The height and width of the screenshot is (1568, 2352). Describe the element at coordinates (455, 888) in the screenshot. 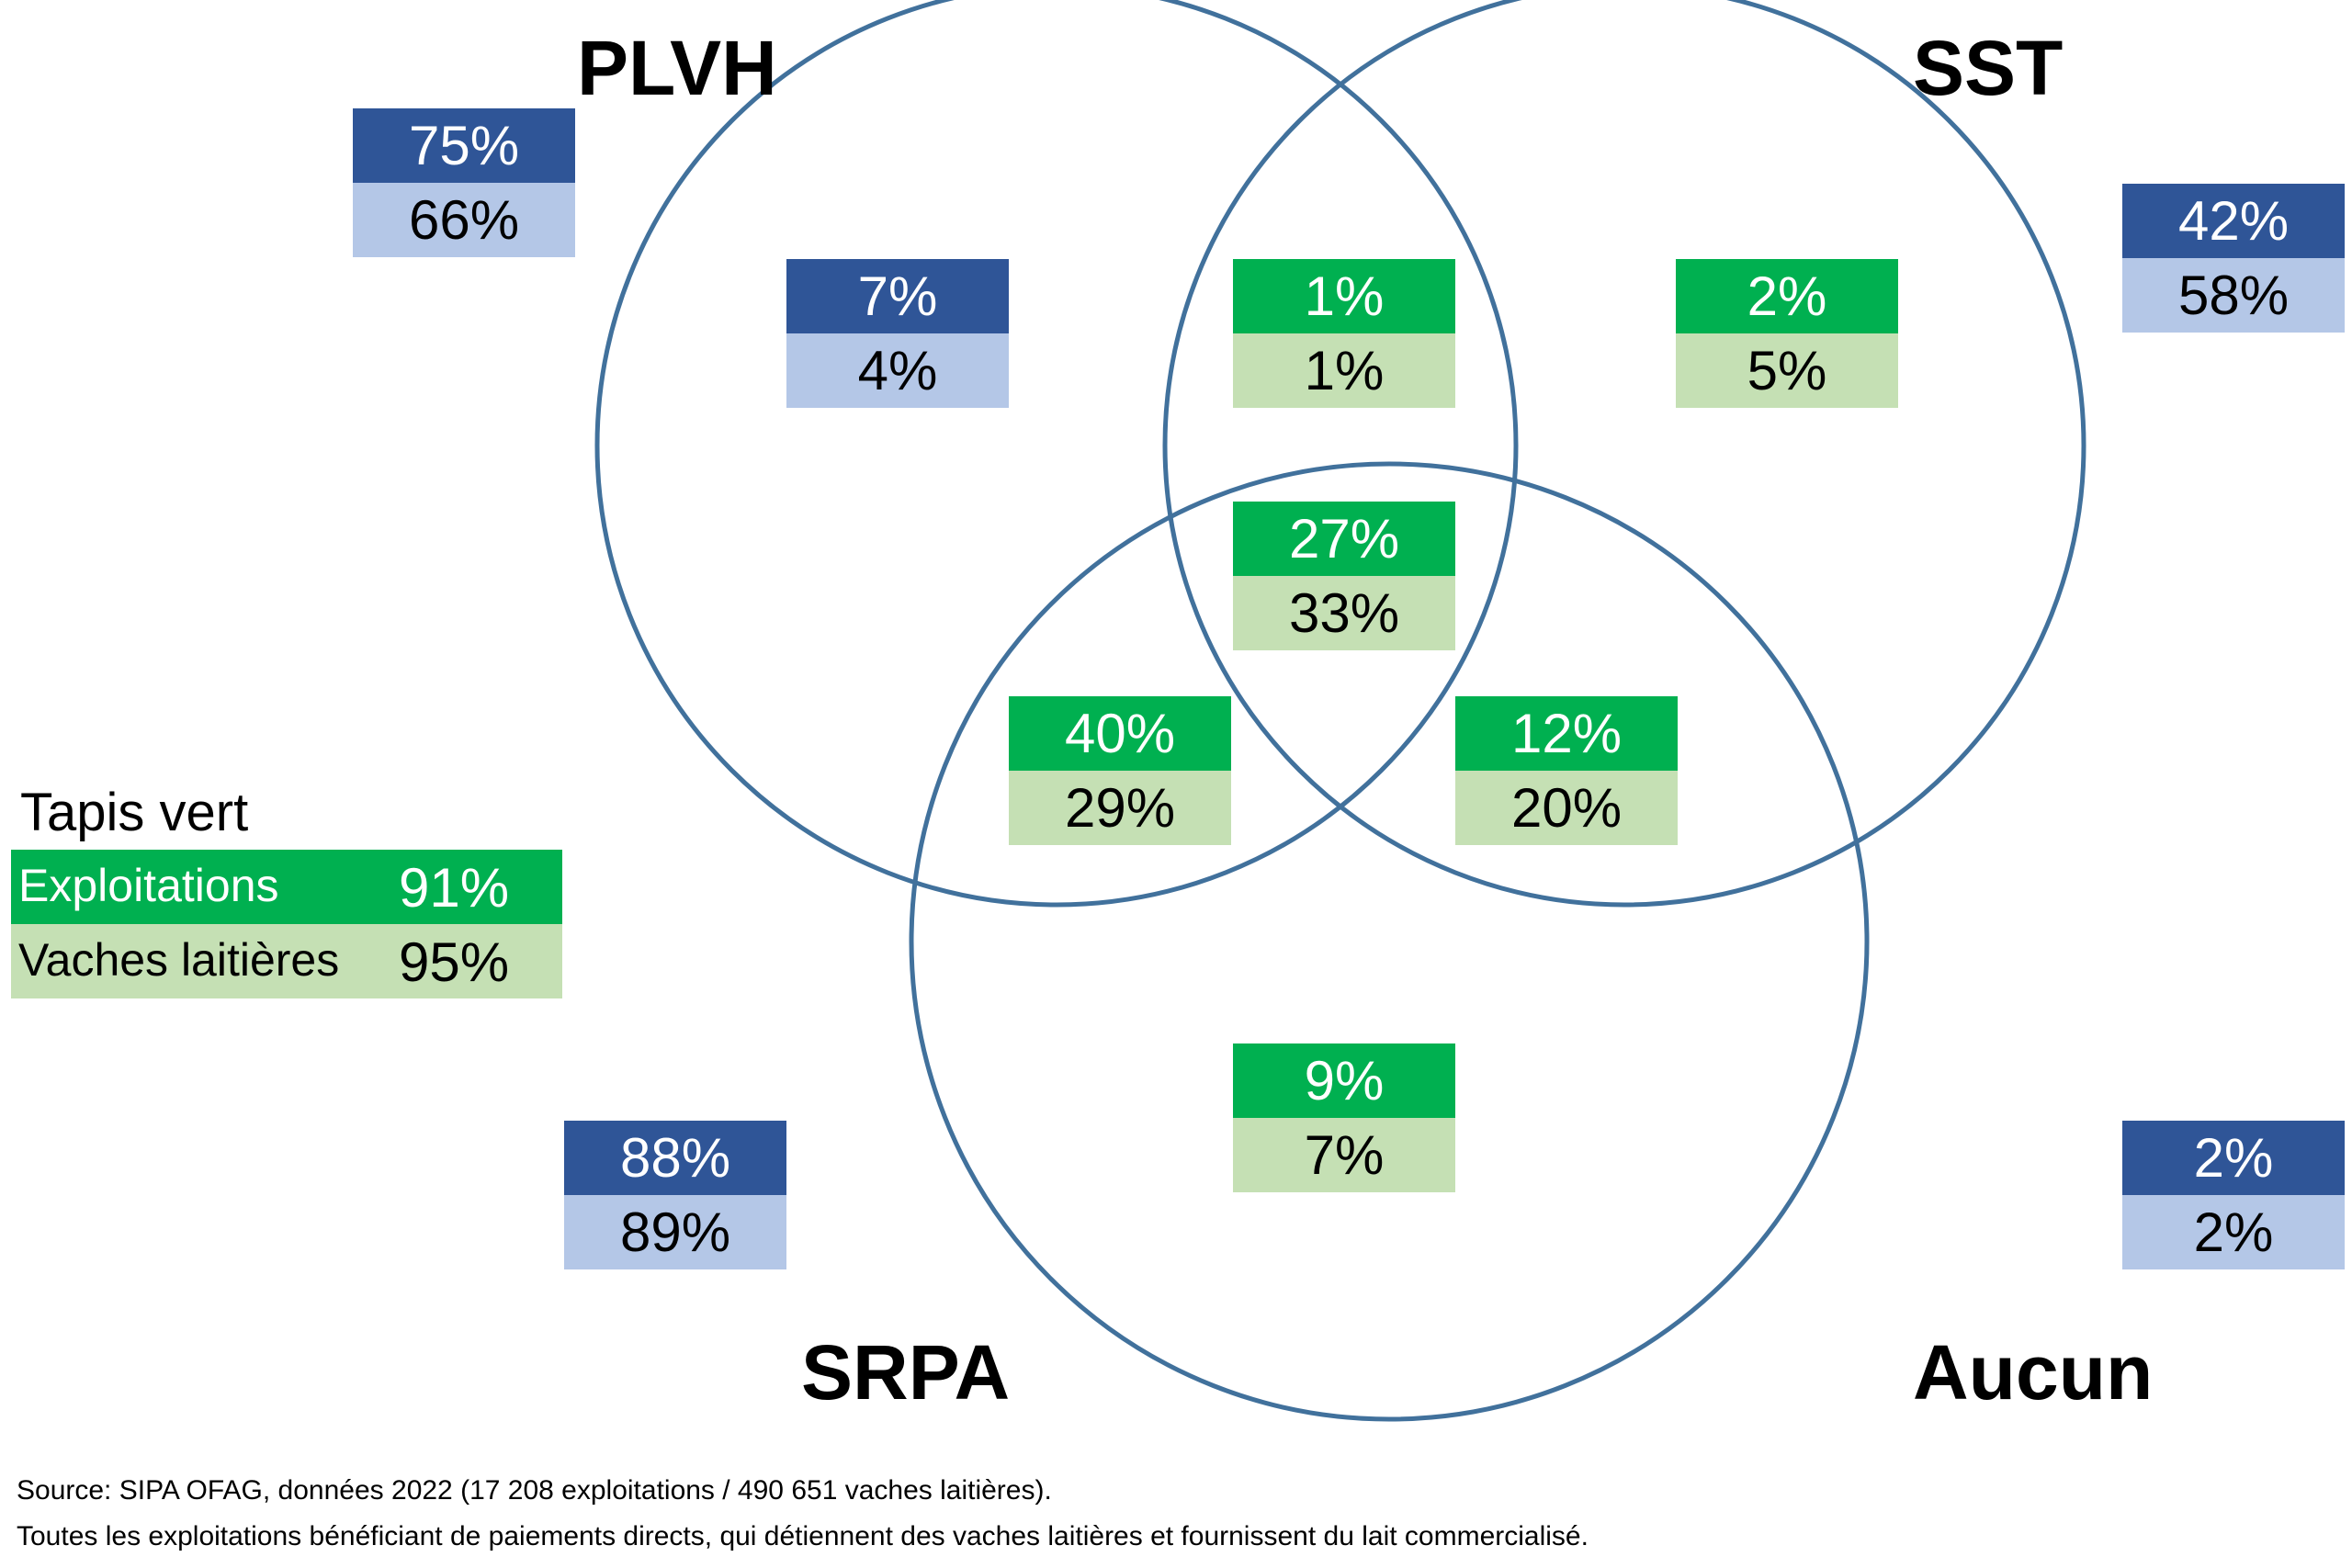

I see `legend-value: 91%` at that location.